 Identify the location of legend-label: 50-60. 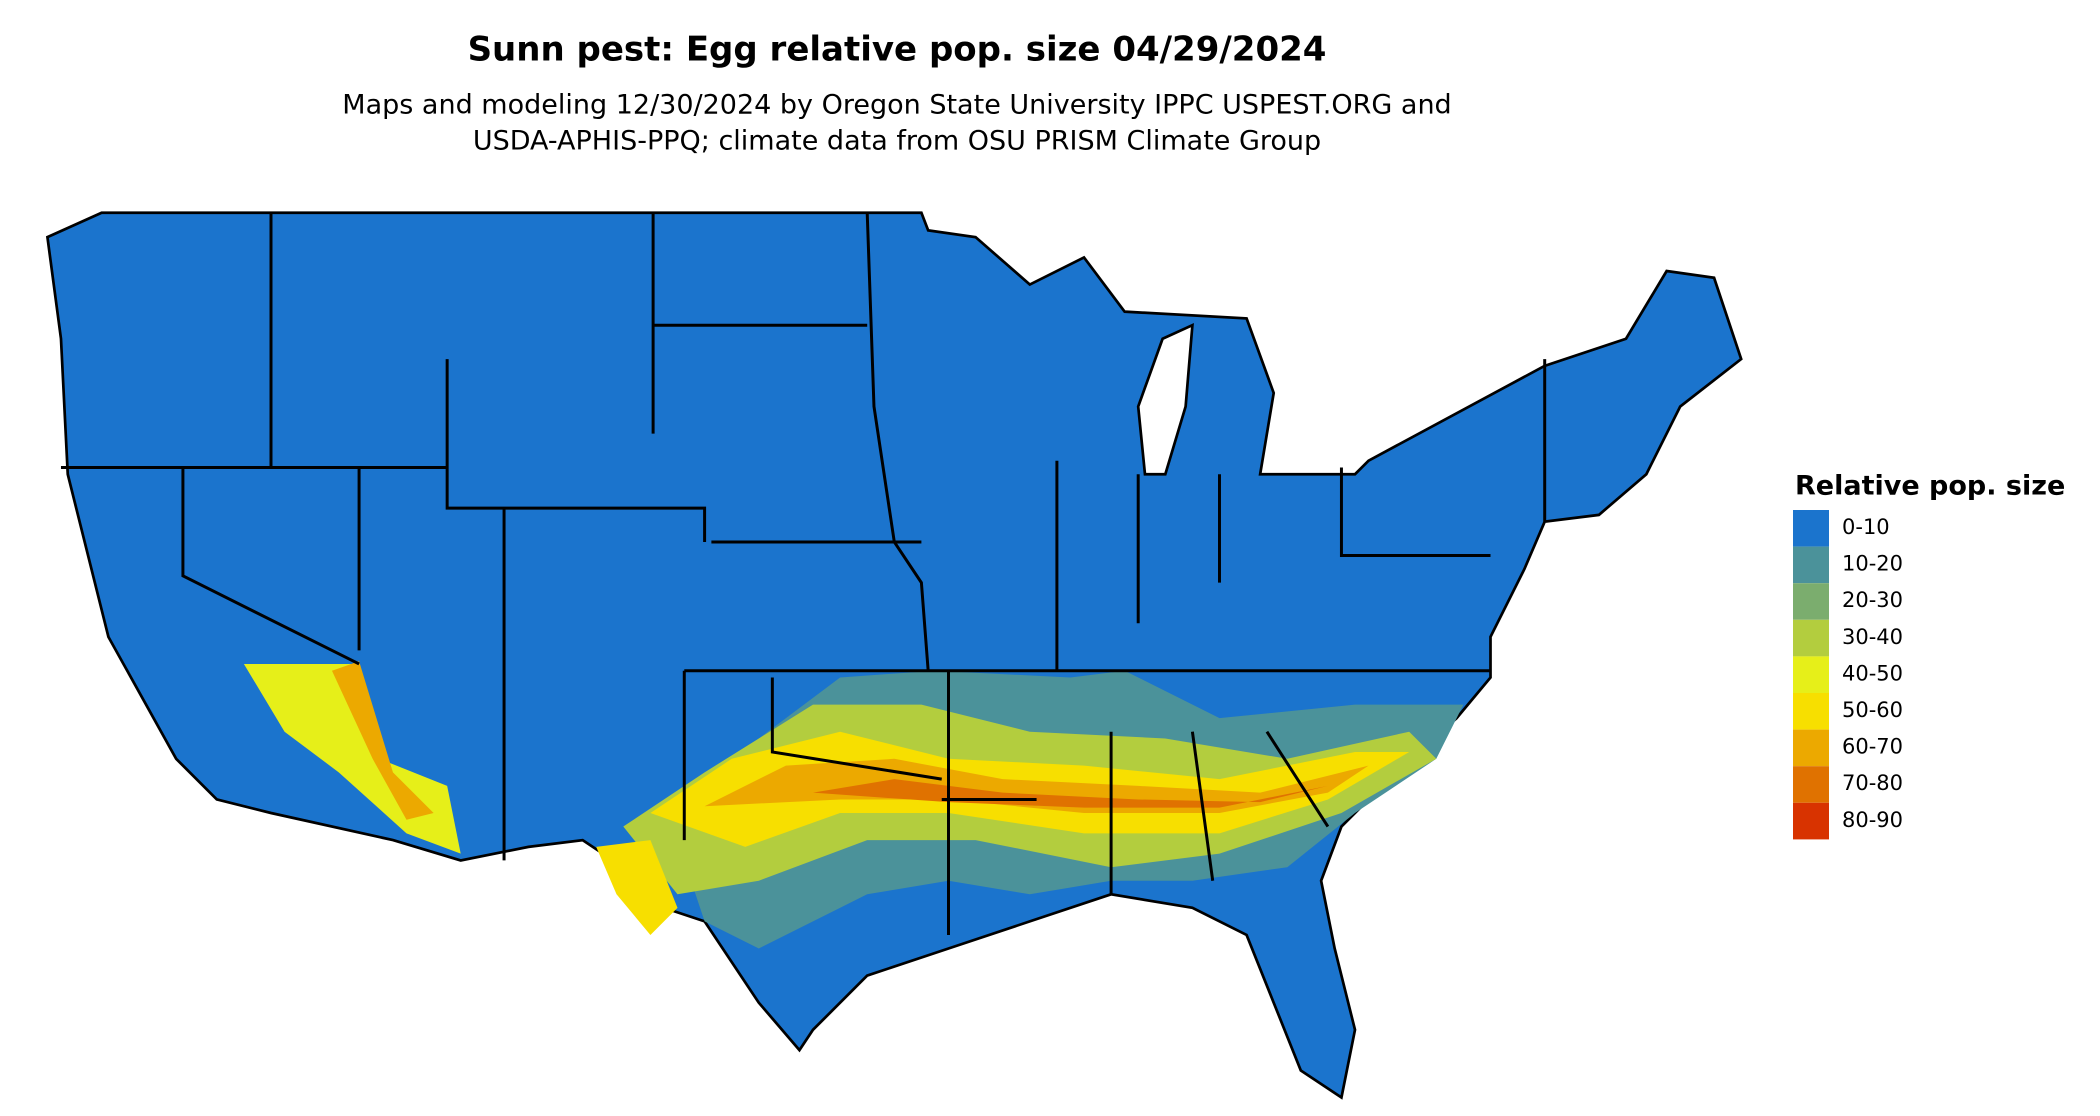
(1872, 710).